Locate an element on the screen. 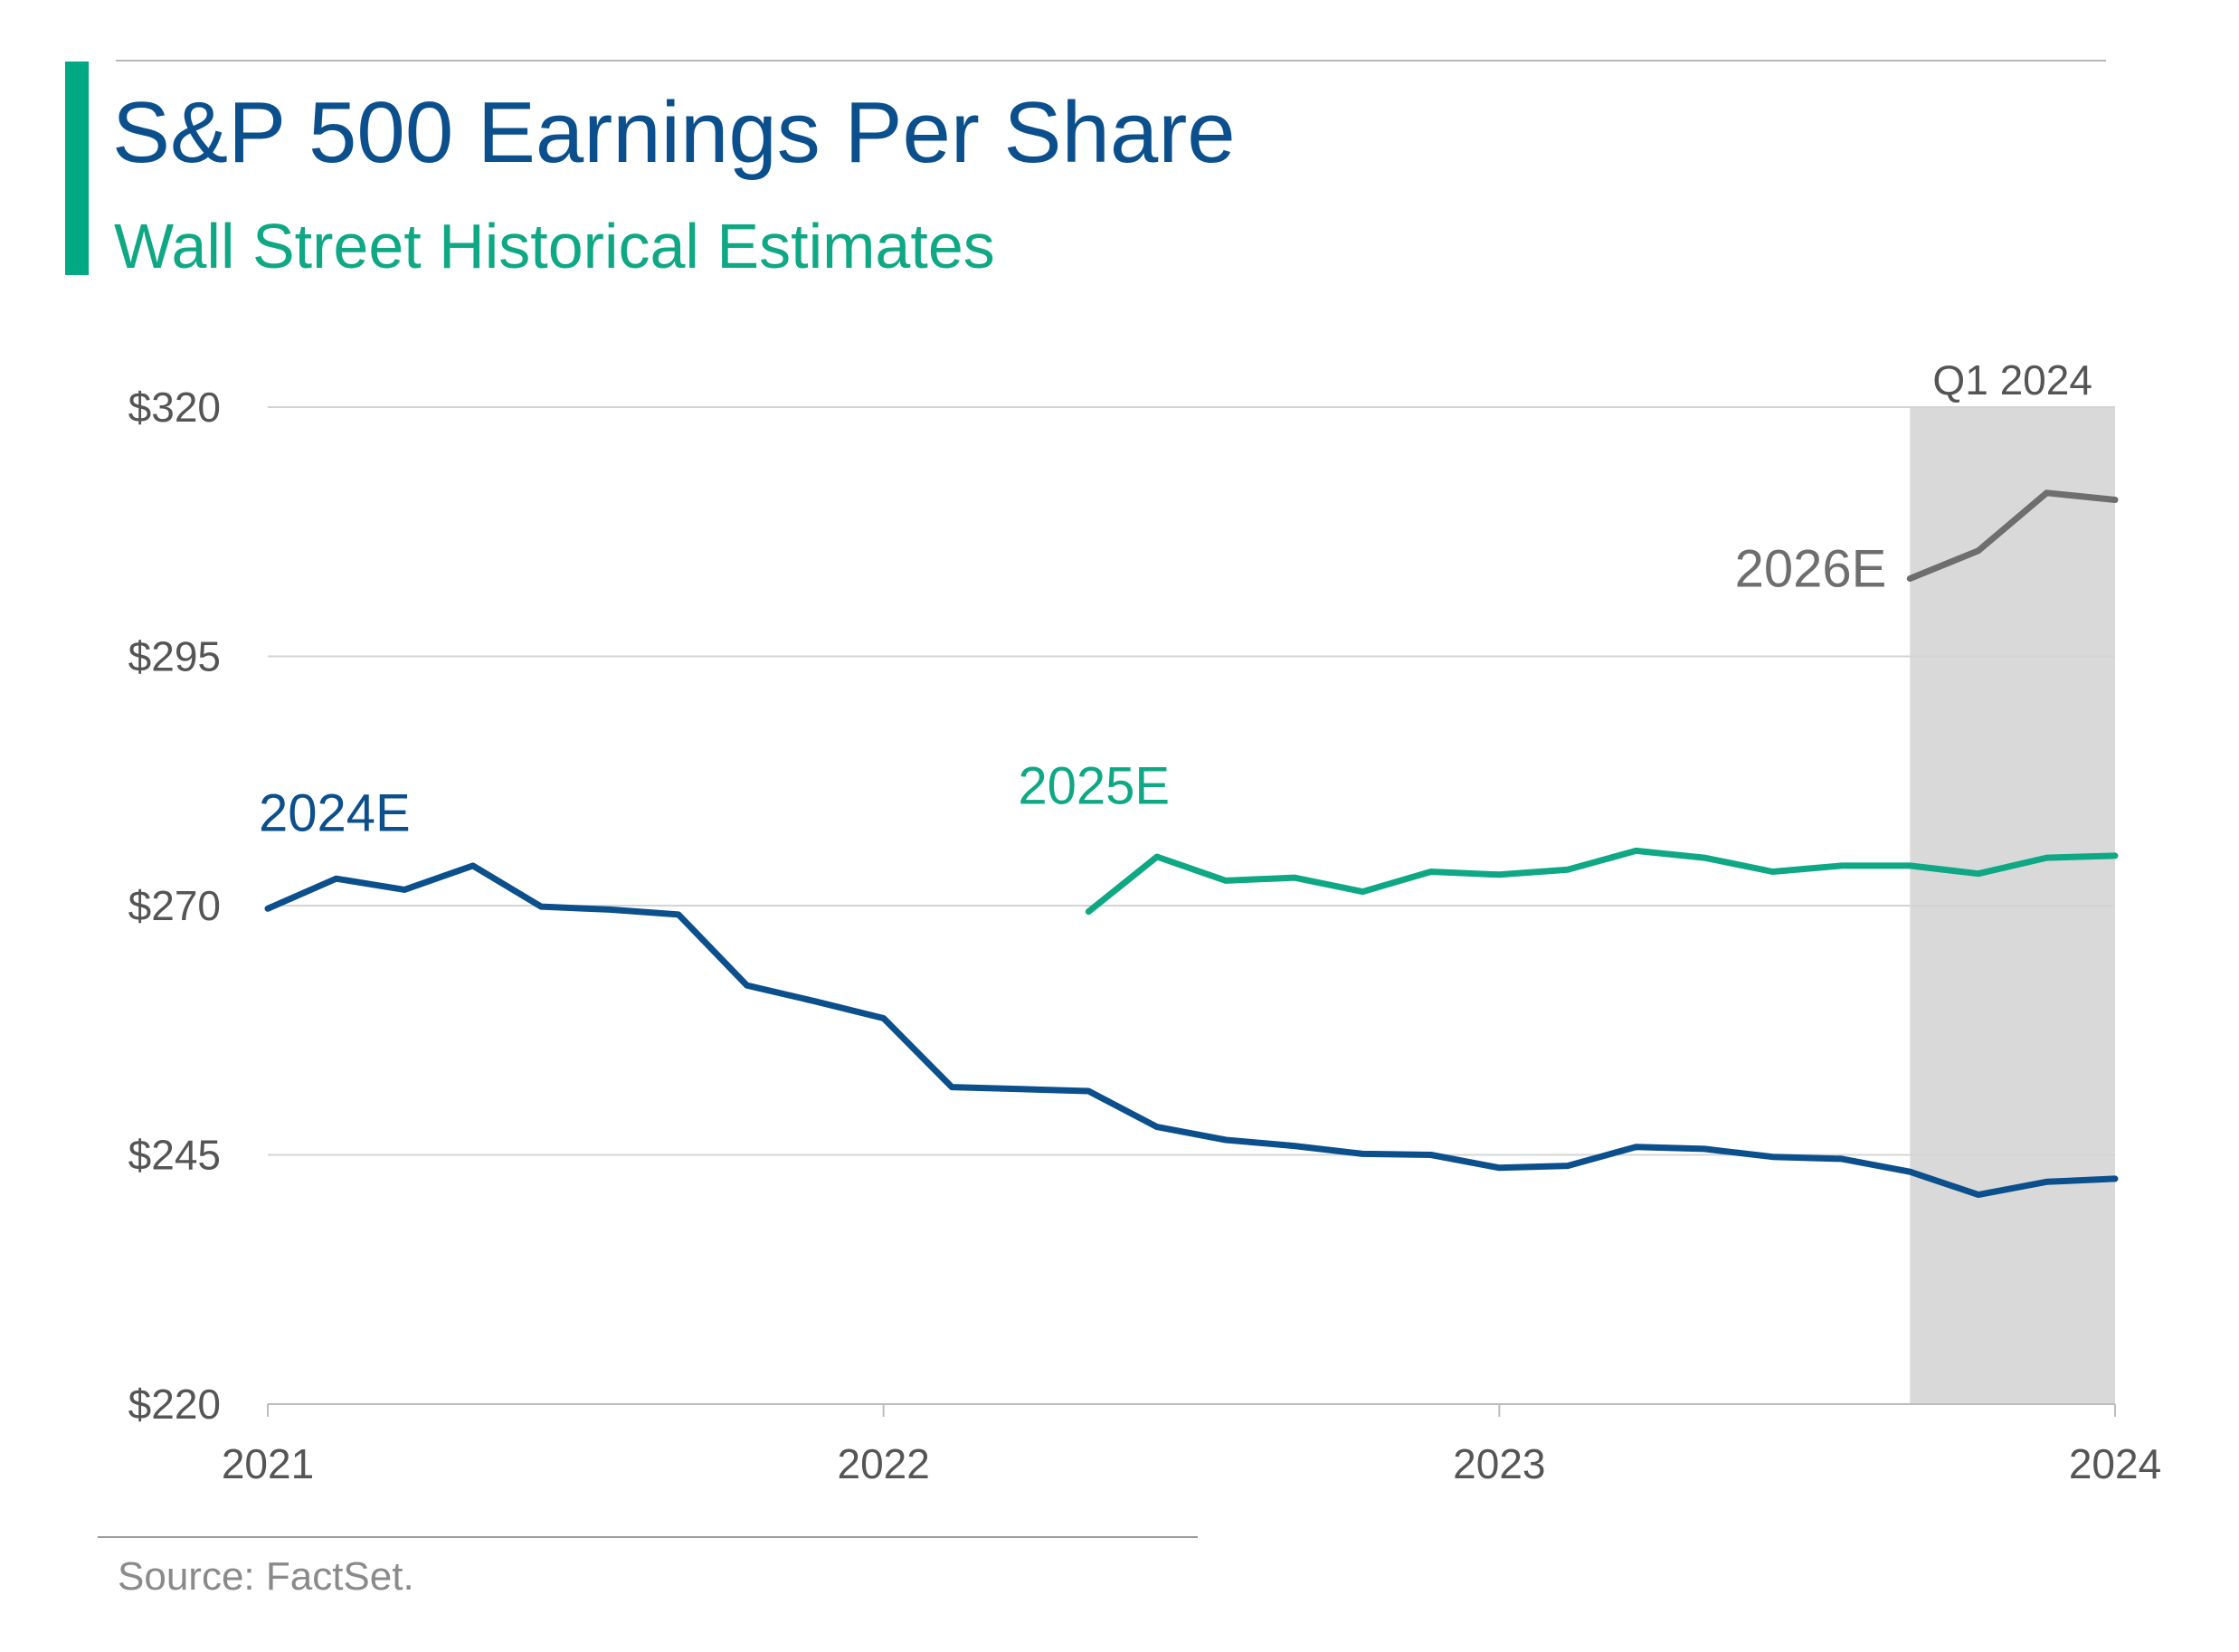  y-tick-label: $270 is located at coordinates (174, 905).